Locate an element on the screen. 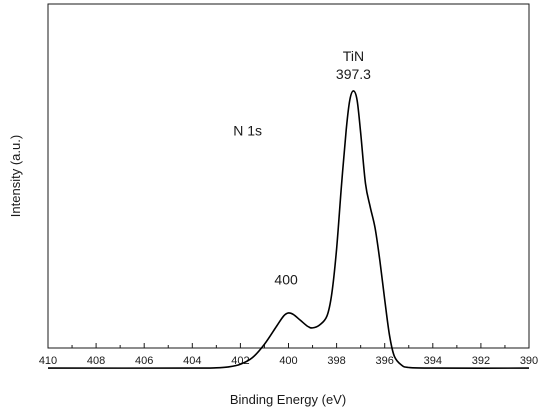  x-tick-label: 404 is located at coordinates (192, 361).